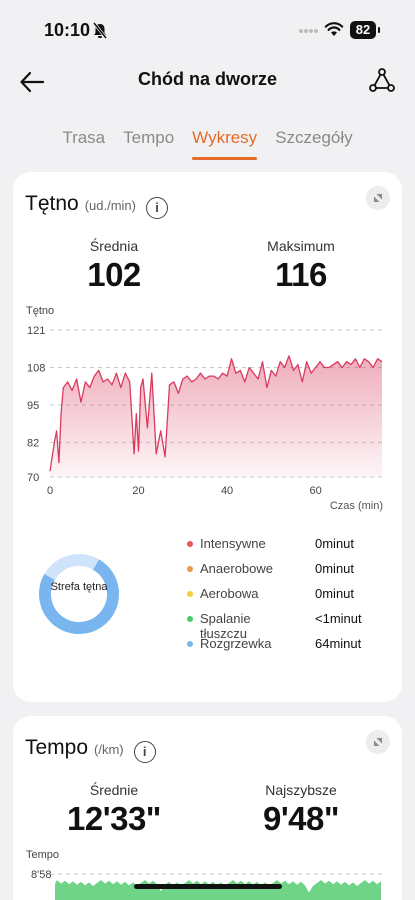  I want to click on tempo-average-value: 12'33", so click(114, 818).